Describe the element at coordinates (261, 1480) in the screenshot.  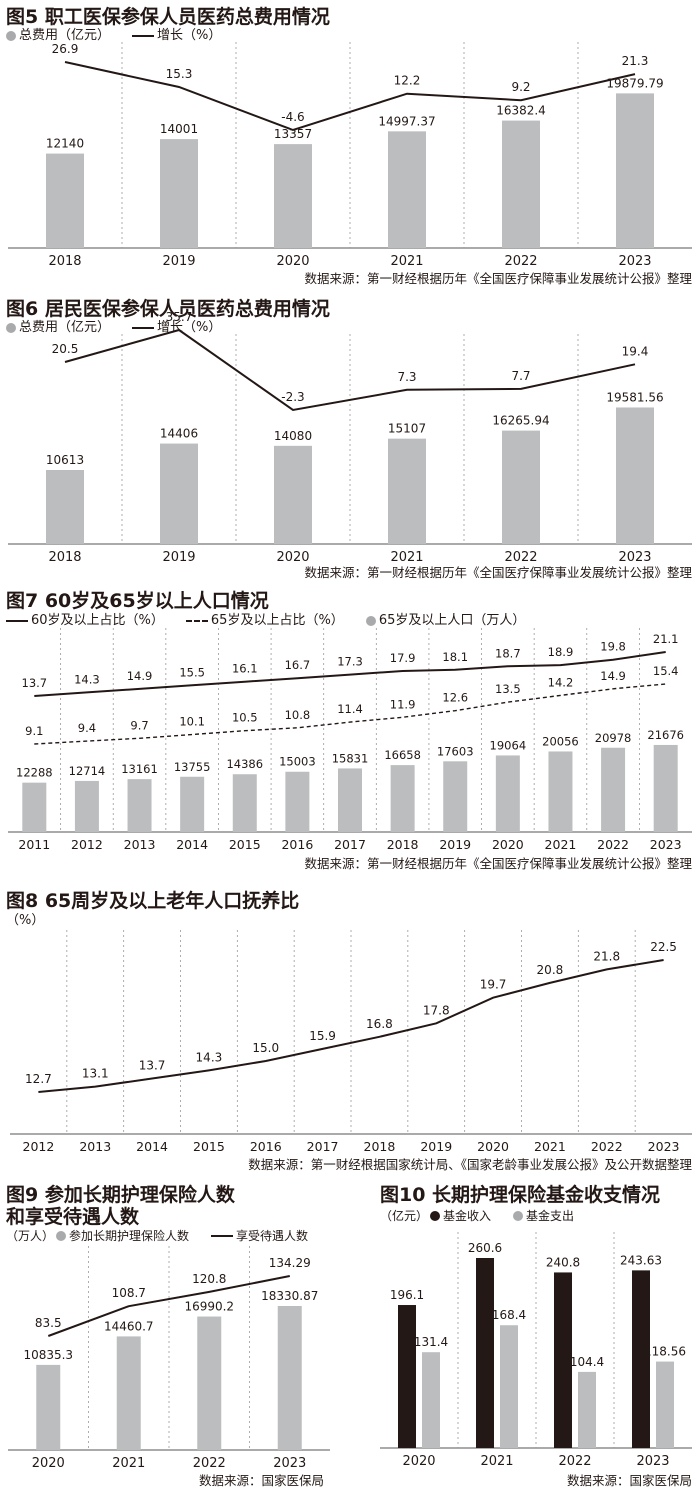
I see `fig9-source: 数据来源：国家医保局` at that location.